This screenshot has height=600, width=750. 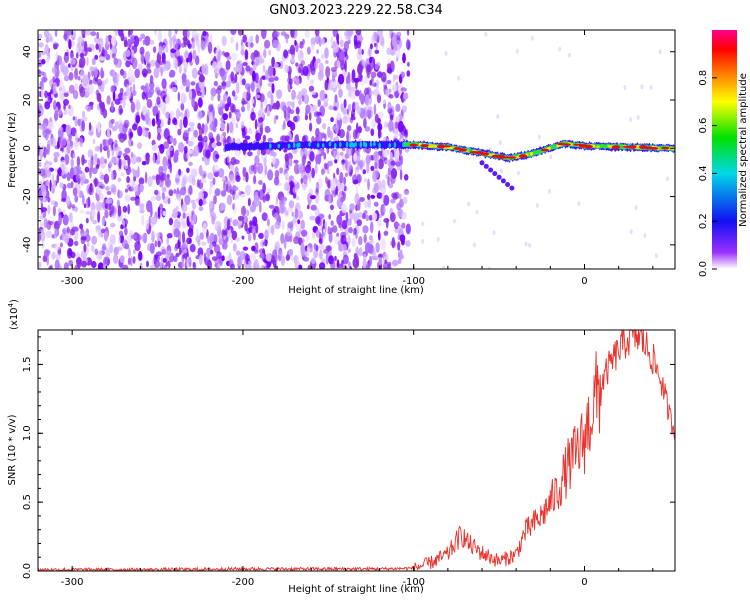 What do you see at coordinates (27, 196) in the screenshot?
I see `y-tick-label: -20` at bounding box center [27, 196].